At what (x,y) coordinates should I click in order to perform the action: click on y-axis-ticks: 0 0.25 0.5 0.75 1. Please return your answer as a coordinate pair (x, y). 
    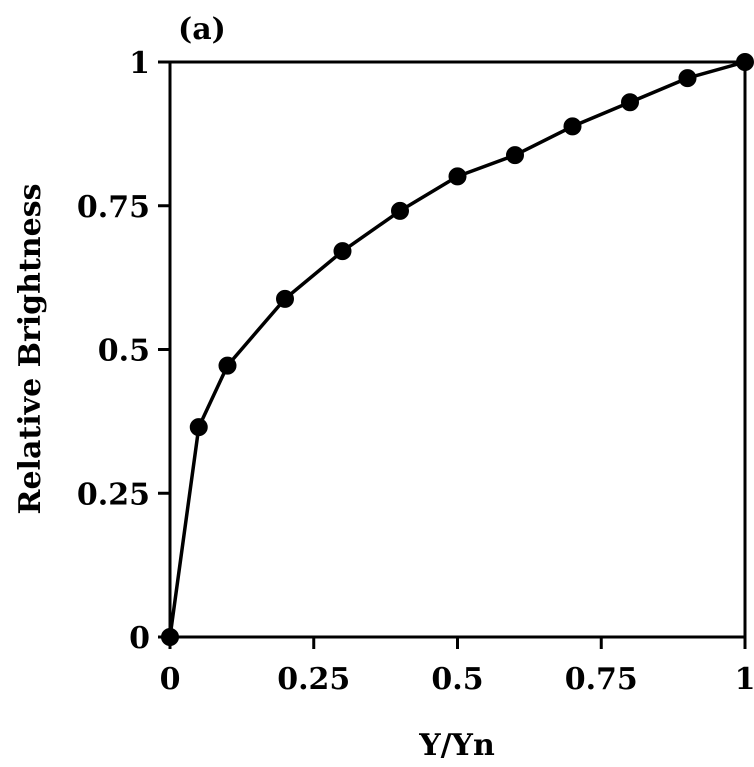
    Looking at the image, I should click on (123, 351).